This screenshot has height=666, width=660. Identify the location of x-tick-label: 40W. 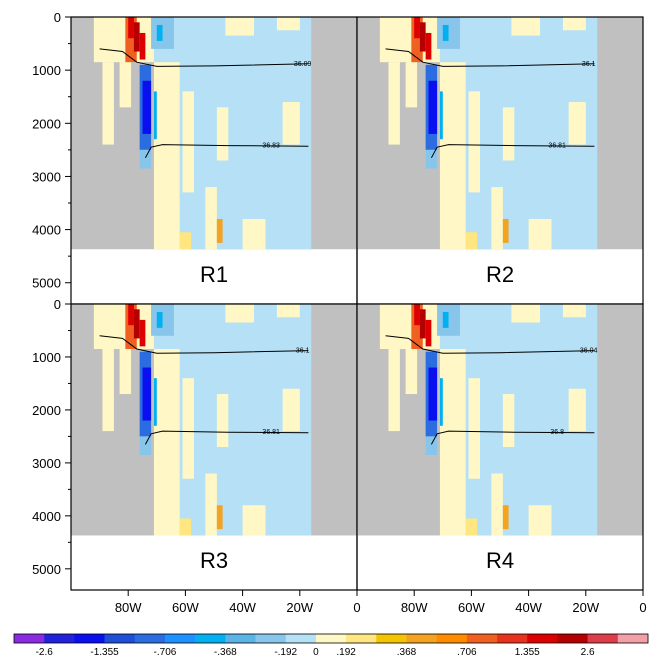
(242, 607).